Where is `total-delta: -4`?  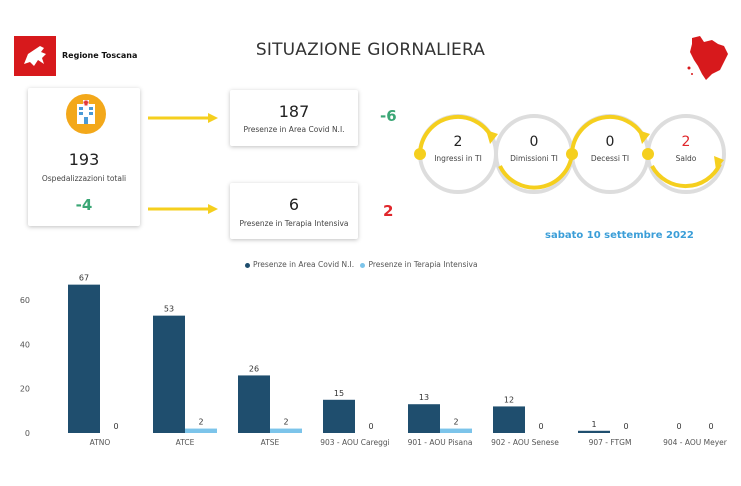 total-delta: -4 is located at coordinates (84, 205).